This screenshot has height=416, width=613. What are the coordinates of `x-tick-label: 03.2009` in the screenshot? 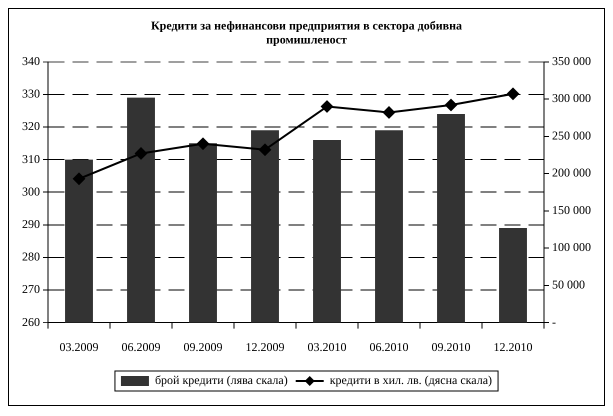 It's located at (79, 347).